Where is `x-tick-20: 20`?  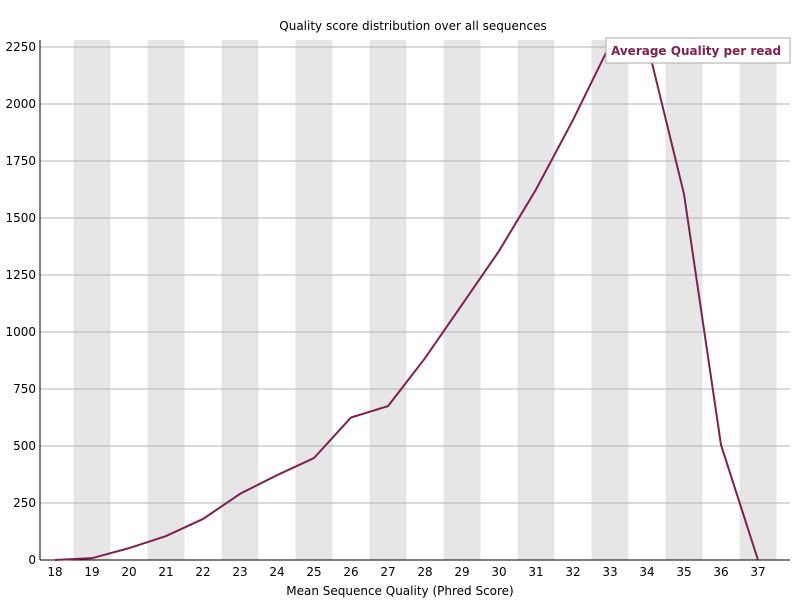 x-tick-20: 20 is located at coordinates (128, 572).